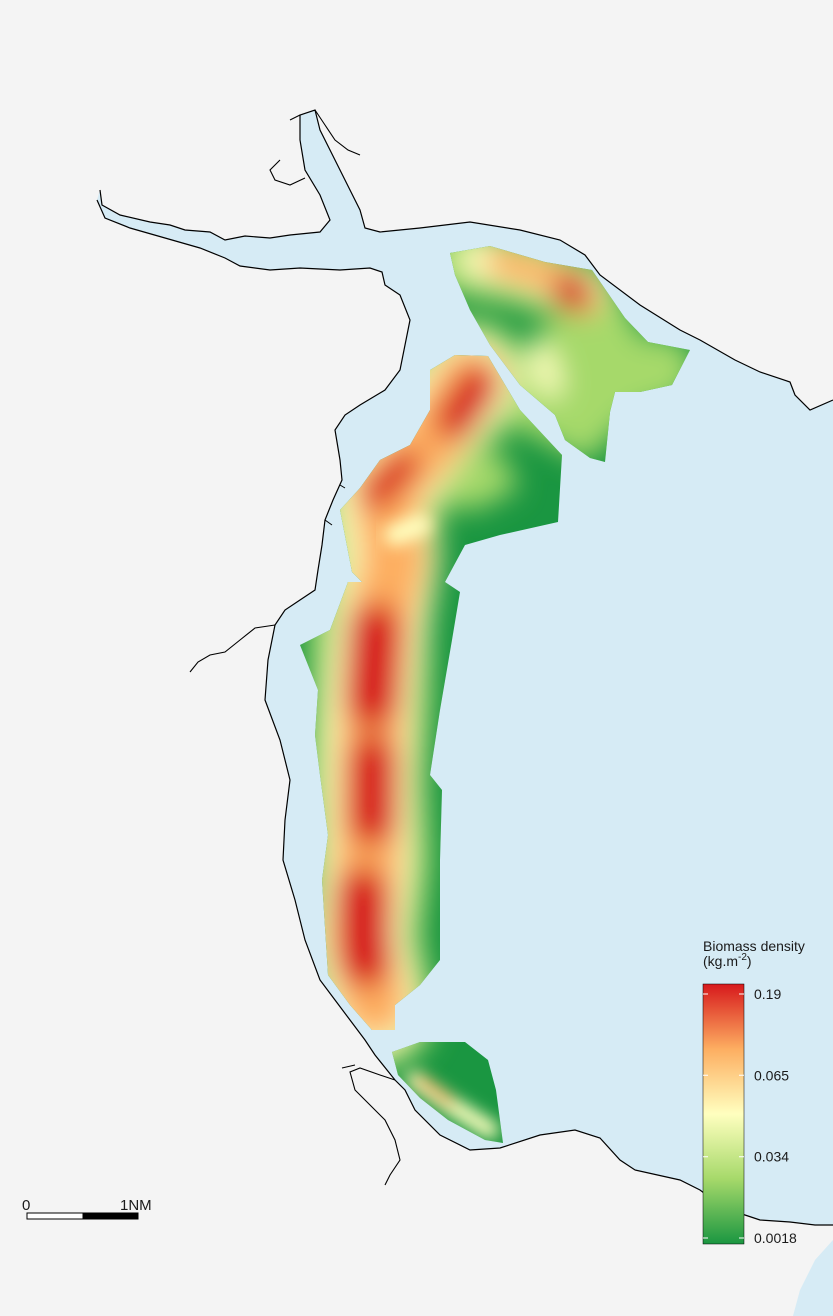 Image resolution: width=833 pixels, height=1316 pixels. What do you see at coordinates (232, 648) in the screenshot?
I see `river-west` at bounding box center [232, 648].